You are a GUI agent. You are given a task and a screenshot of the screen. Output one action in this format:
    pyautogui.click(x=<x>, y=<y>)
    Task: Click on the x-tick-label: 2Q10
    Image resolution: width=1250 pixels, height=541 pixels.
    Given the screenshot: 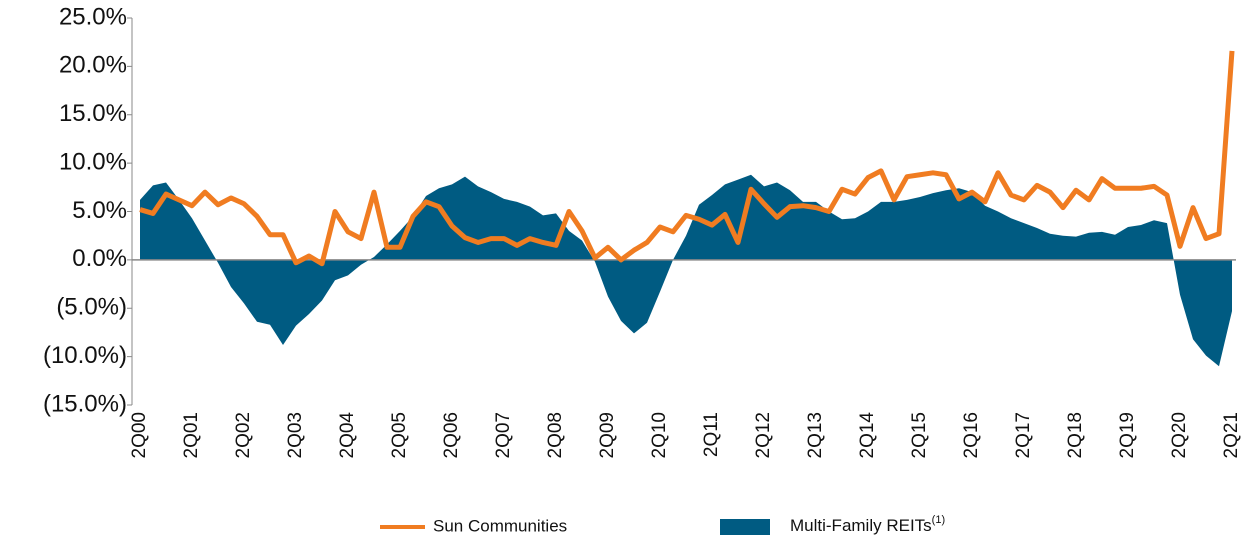 What is the action you would take?
    pyautogui.click(x=659, y=435)
    